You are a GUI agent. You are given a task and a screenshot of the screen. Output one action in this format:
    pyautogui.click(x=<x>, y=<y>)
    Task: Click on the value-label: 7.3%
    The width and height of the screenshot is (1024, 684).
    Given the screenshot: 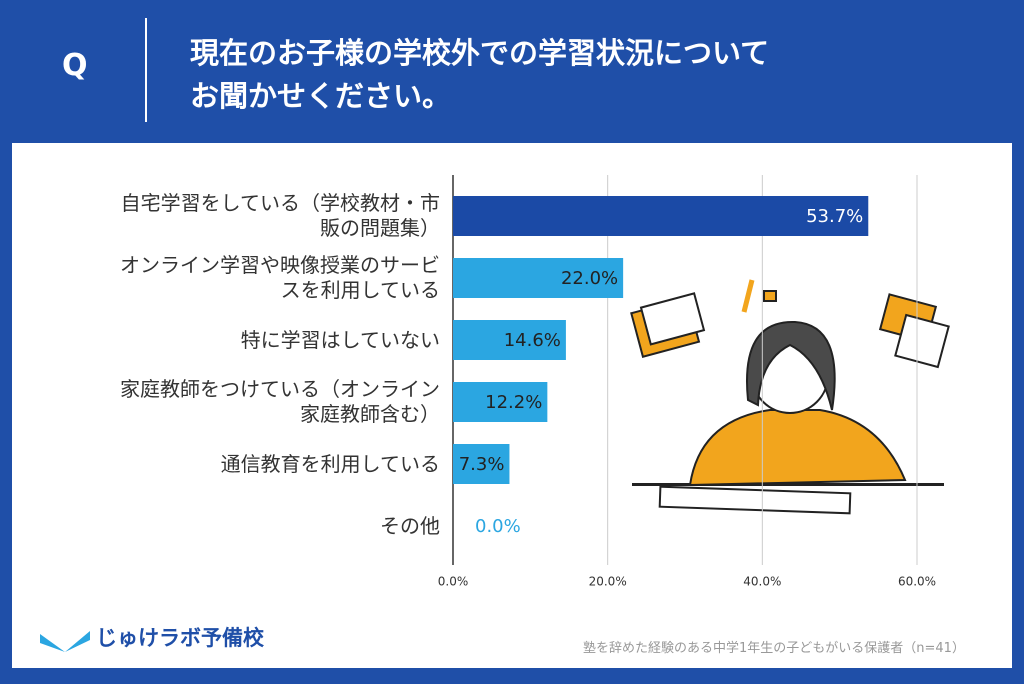 What is the action you would take?
    pyautogui.click(x=482, y=464)
    